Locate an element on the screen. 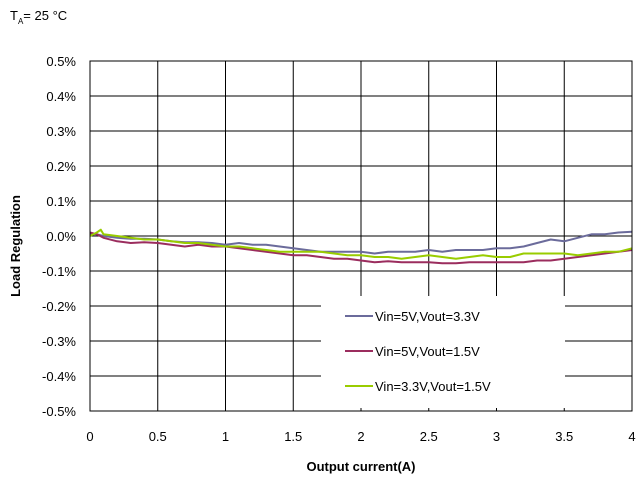 This screenshot has width=638, height=479. annotation-t: T is located at coordinates (14, 15).